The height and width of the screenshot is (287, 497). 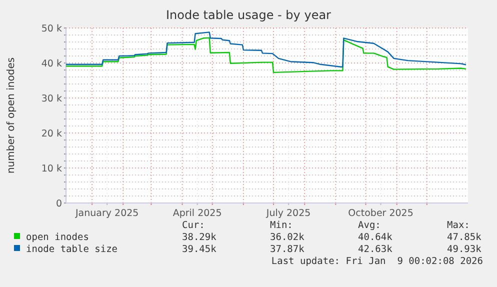 What do you see at coordinates (199, 249) in the screenshot?
I see `text: 39.45k` at bounding box center [199, 249].